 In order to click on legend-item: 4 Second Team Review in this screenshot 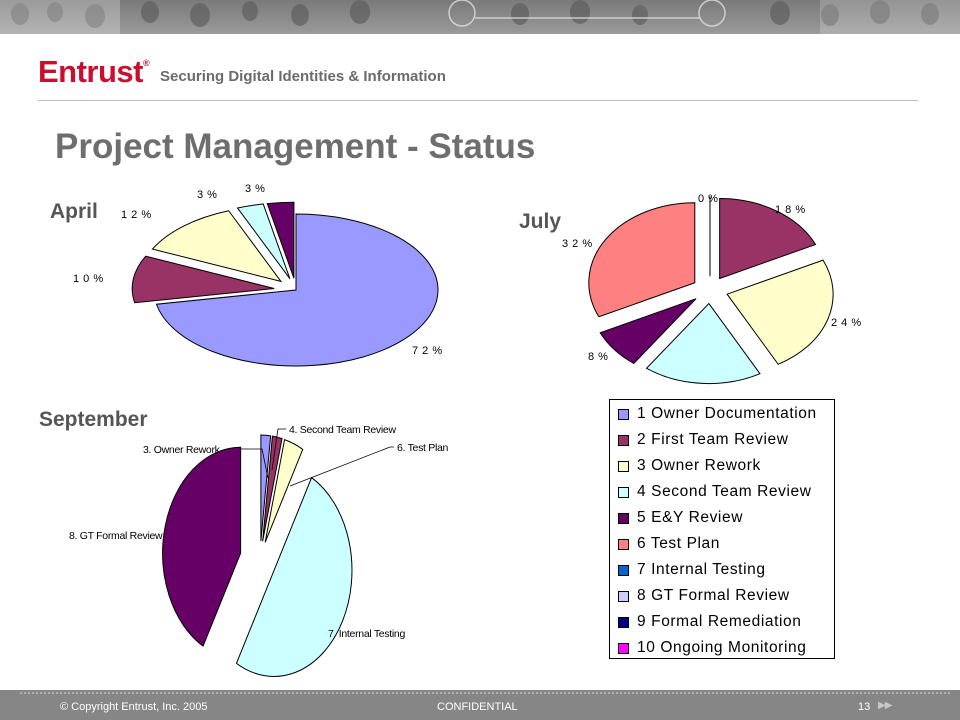, I will do `click(715, 492)`.